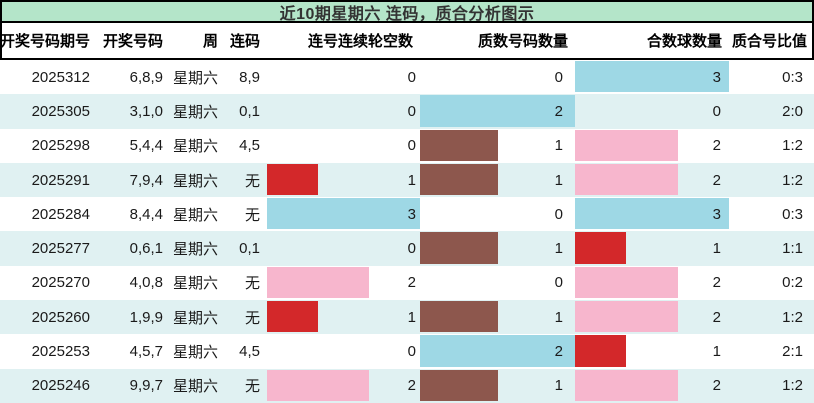  What do you see at coordinates (146, 77) in the screenshot?
I see `cell-value: 6,8,9` at bounding box center [146, 77].